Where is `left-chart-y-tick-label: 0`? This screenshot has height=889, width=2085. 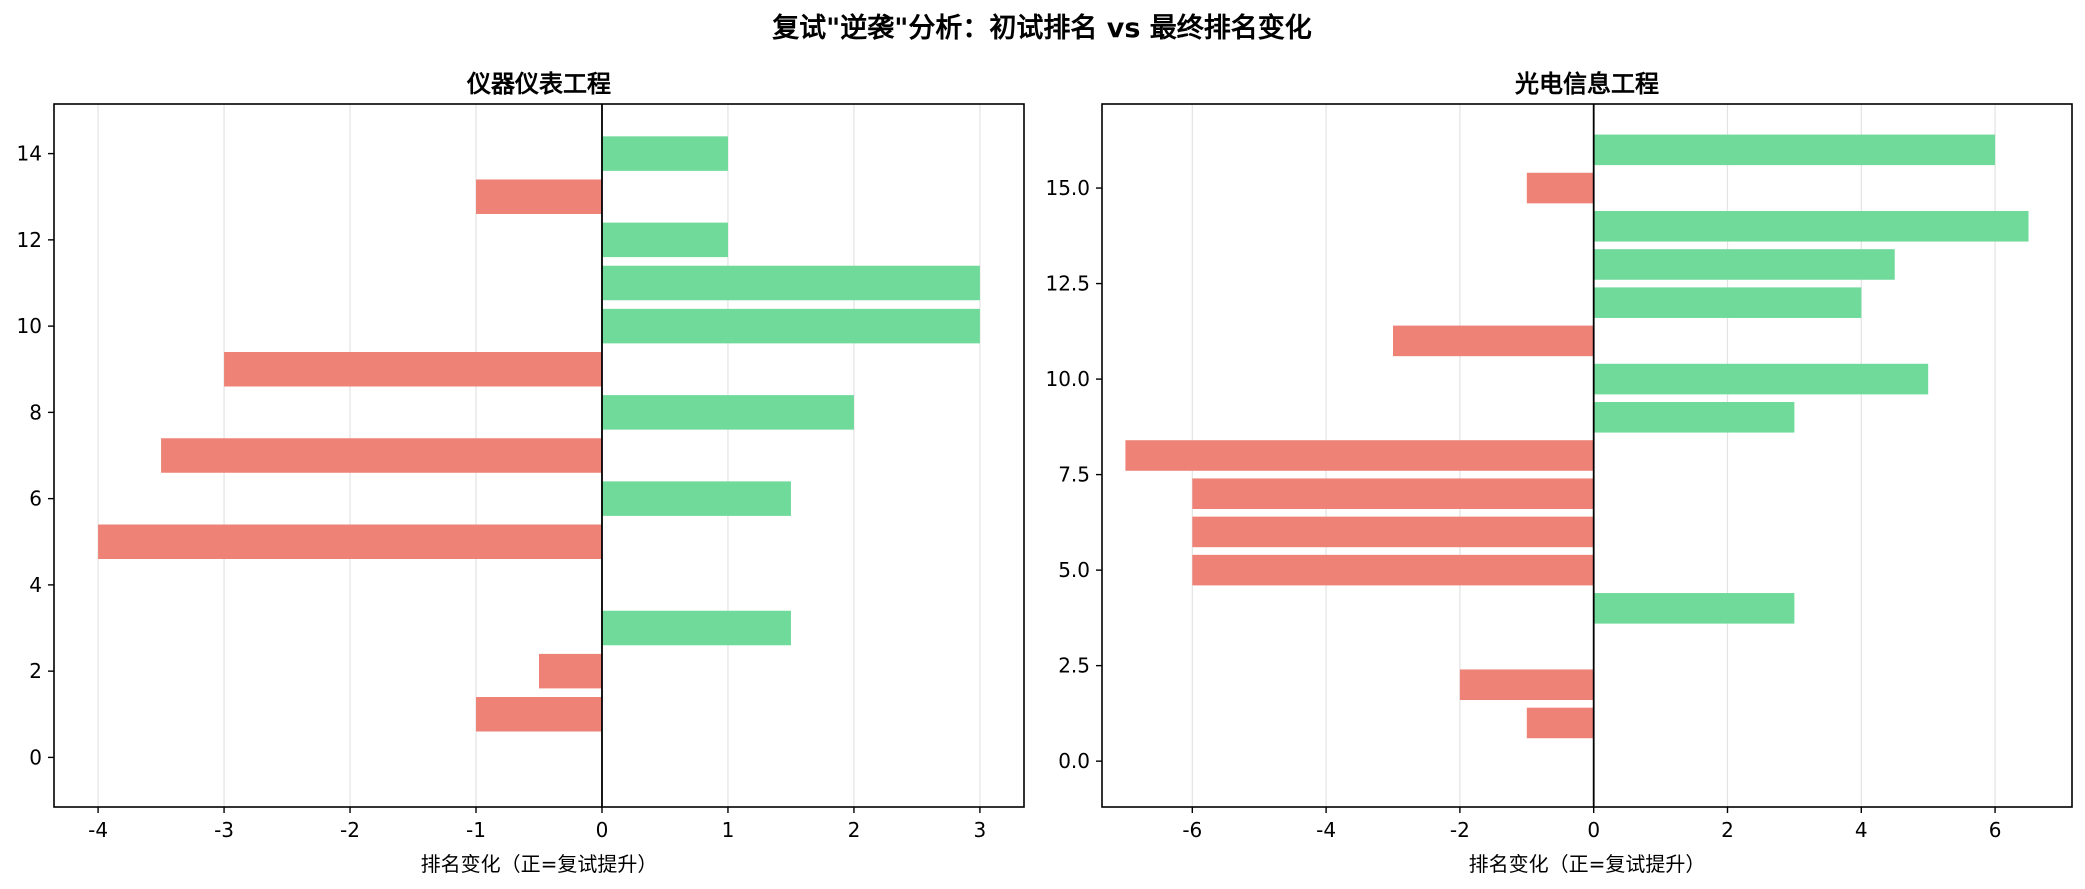
left-chart-y-tick-label: 0 is located at coordinates (35, 757).